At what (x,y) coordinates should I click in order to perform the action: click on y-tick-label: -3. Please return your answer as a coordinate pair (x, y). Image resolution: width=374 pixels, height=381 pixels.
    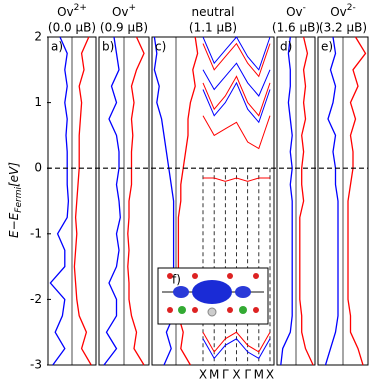
    Looking at the image, I should click on (36, 365).